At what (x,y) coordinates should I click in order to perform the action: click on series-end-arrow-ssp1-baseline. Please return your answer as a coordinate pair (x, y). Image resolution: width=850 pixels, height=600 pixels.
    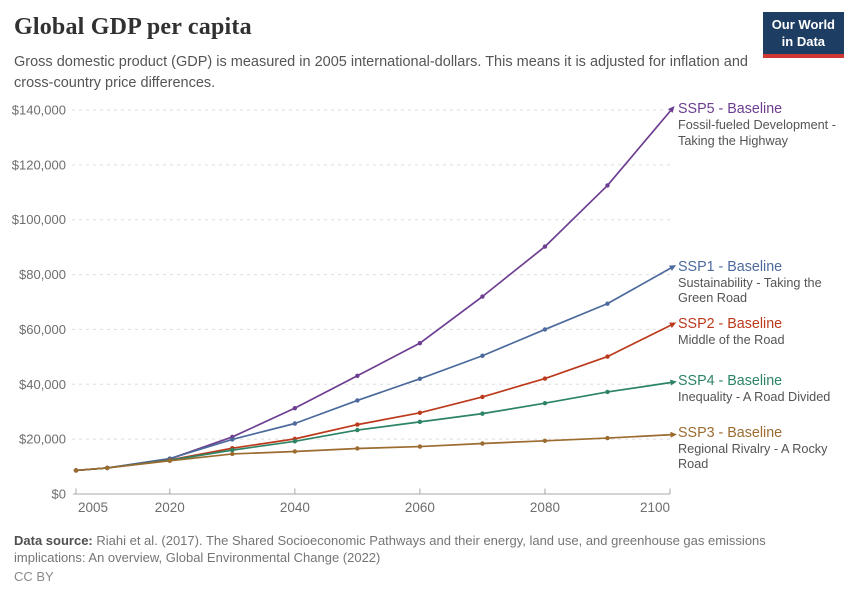
    Looking at the image, I should click on (672, 268).